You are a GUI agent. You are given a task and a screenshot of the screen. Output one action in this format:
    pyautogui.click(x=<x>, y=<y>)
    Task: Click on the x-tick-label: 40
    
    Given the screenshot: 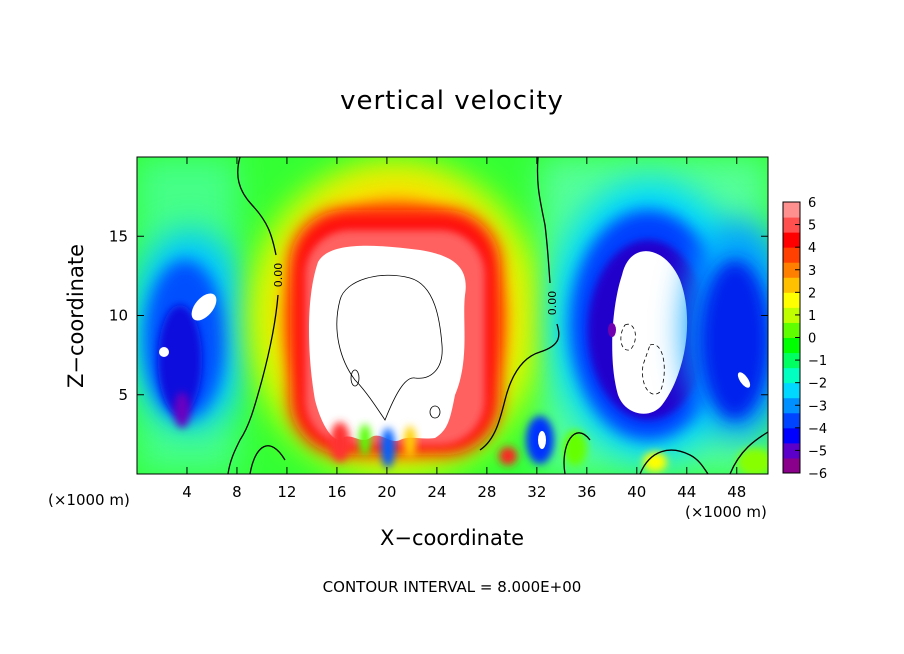 What is the action you would take?
    pyautogui.click(x=636, y=492)
    